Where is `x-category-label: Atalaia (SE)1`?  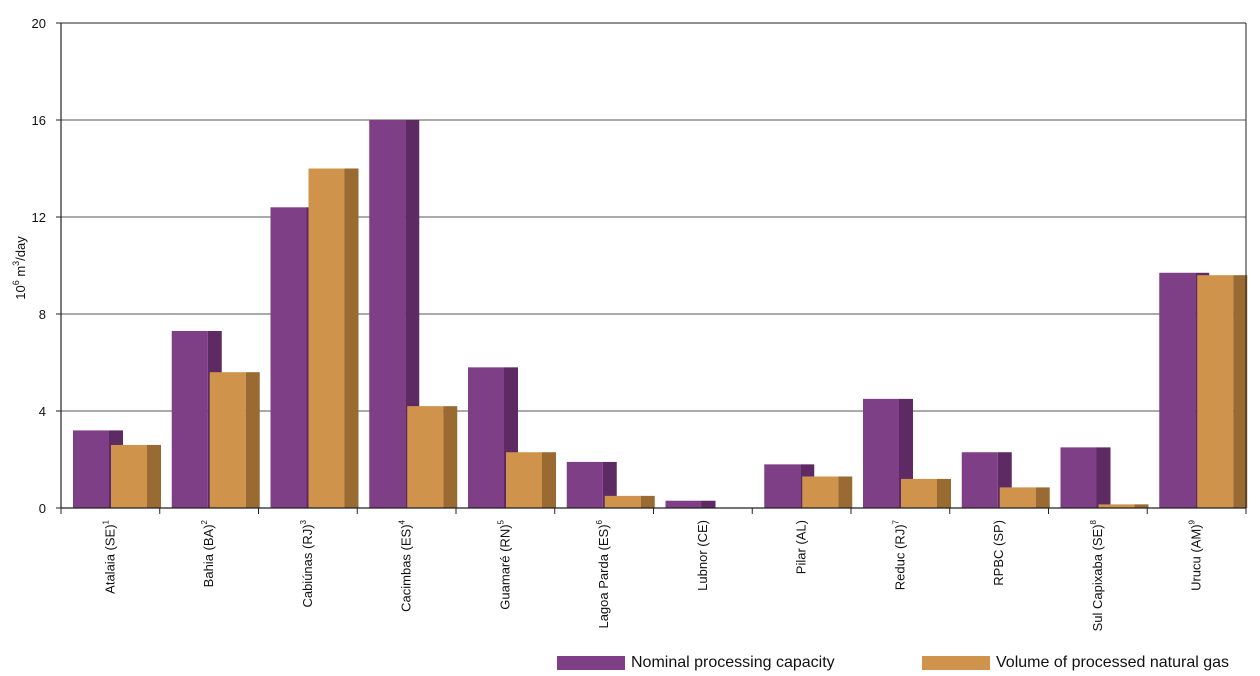 x-category-label: Atalaia (SE)1 is located at coordinates (109, 556).